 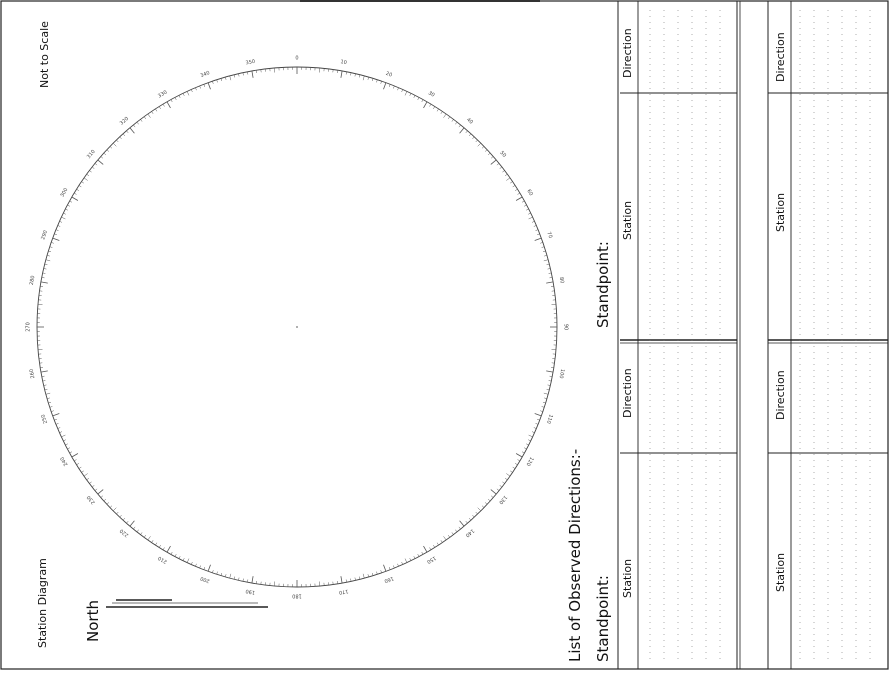 What do you see at coordinates (388, 579) in the screenshot?
I see `dial-degree-label: 160` at bounding box center [388, 579].